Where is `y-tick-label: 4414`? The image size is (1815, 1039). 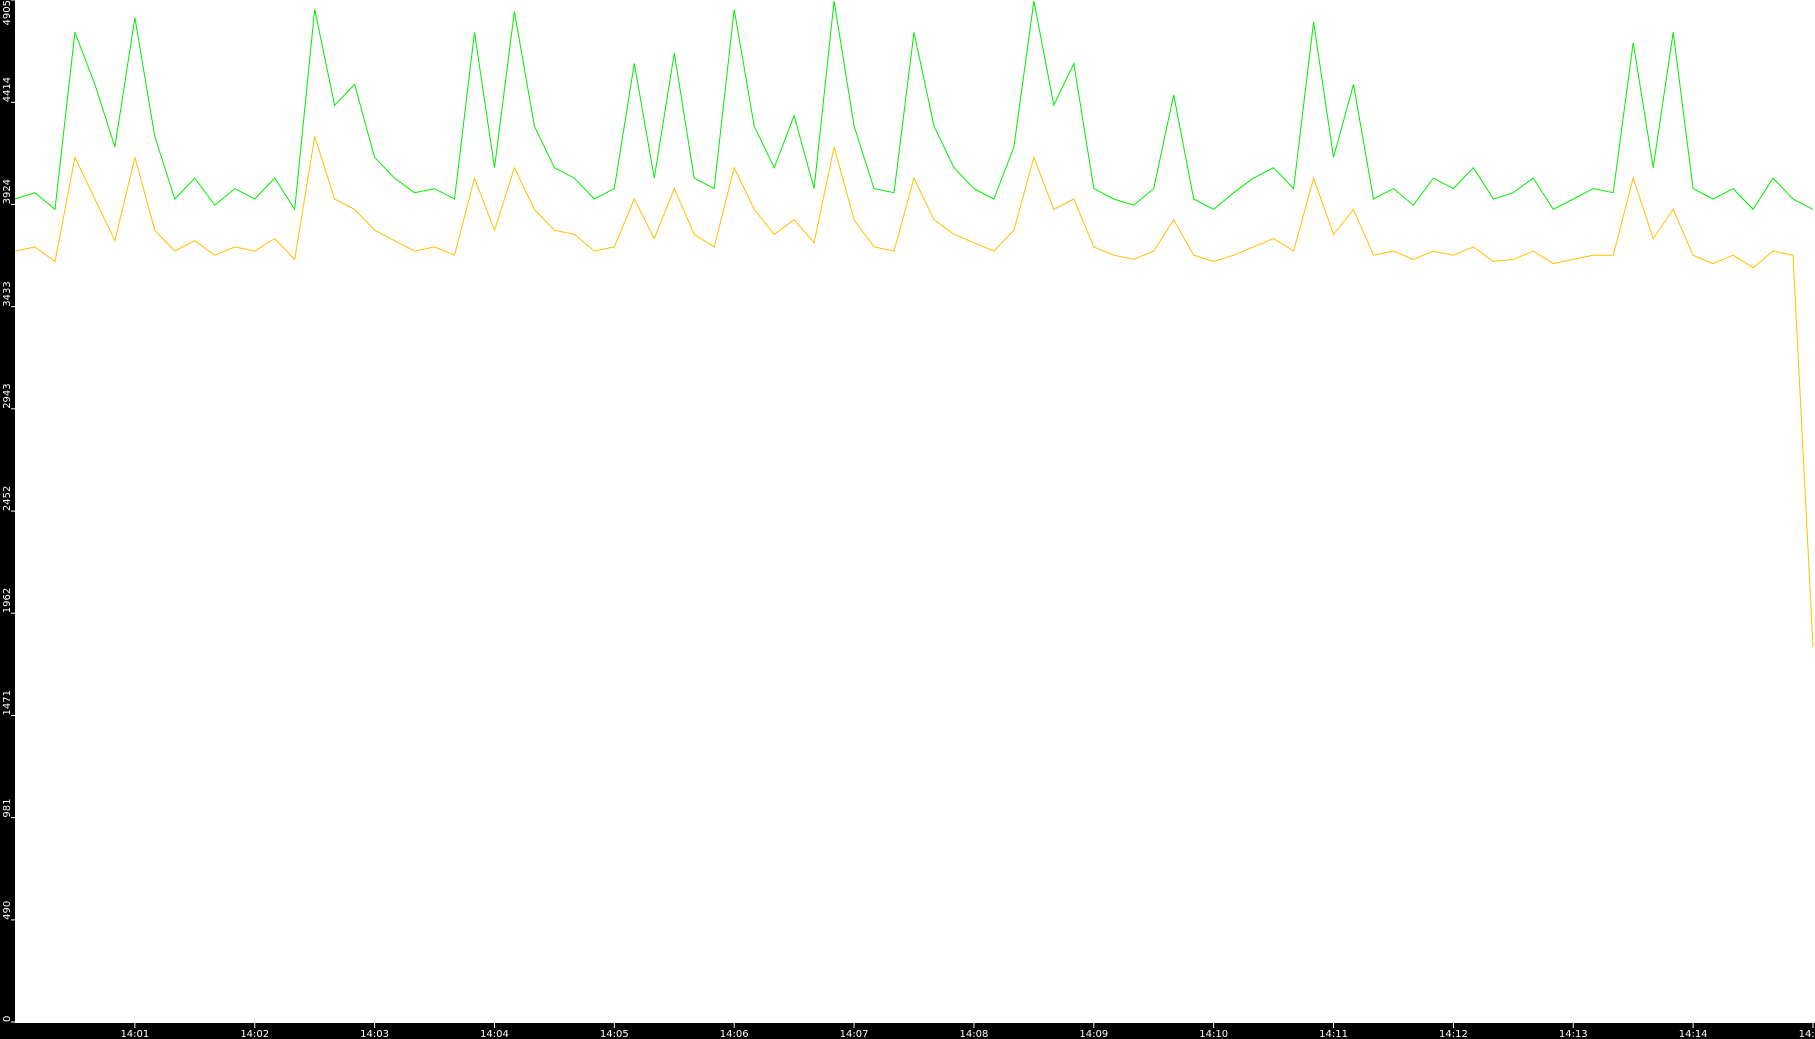 y-tick-label: 4414 is located at coordinates (7, 89).